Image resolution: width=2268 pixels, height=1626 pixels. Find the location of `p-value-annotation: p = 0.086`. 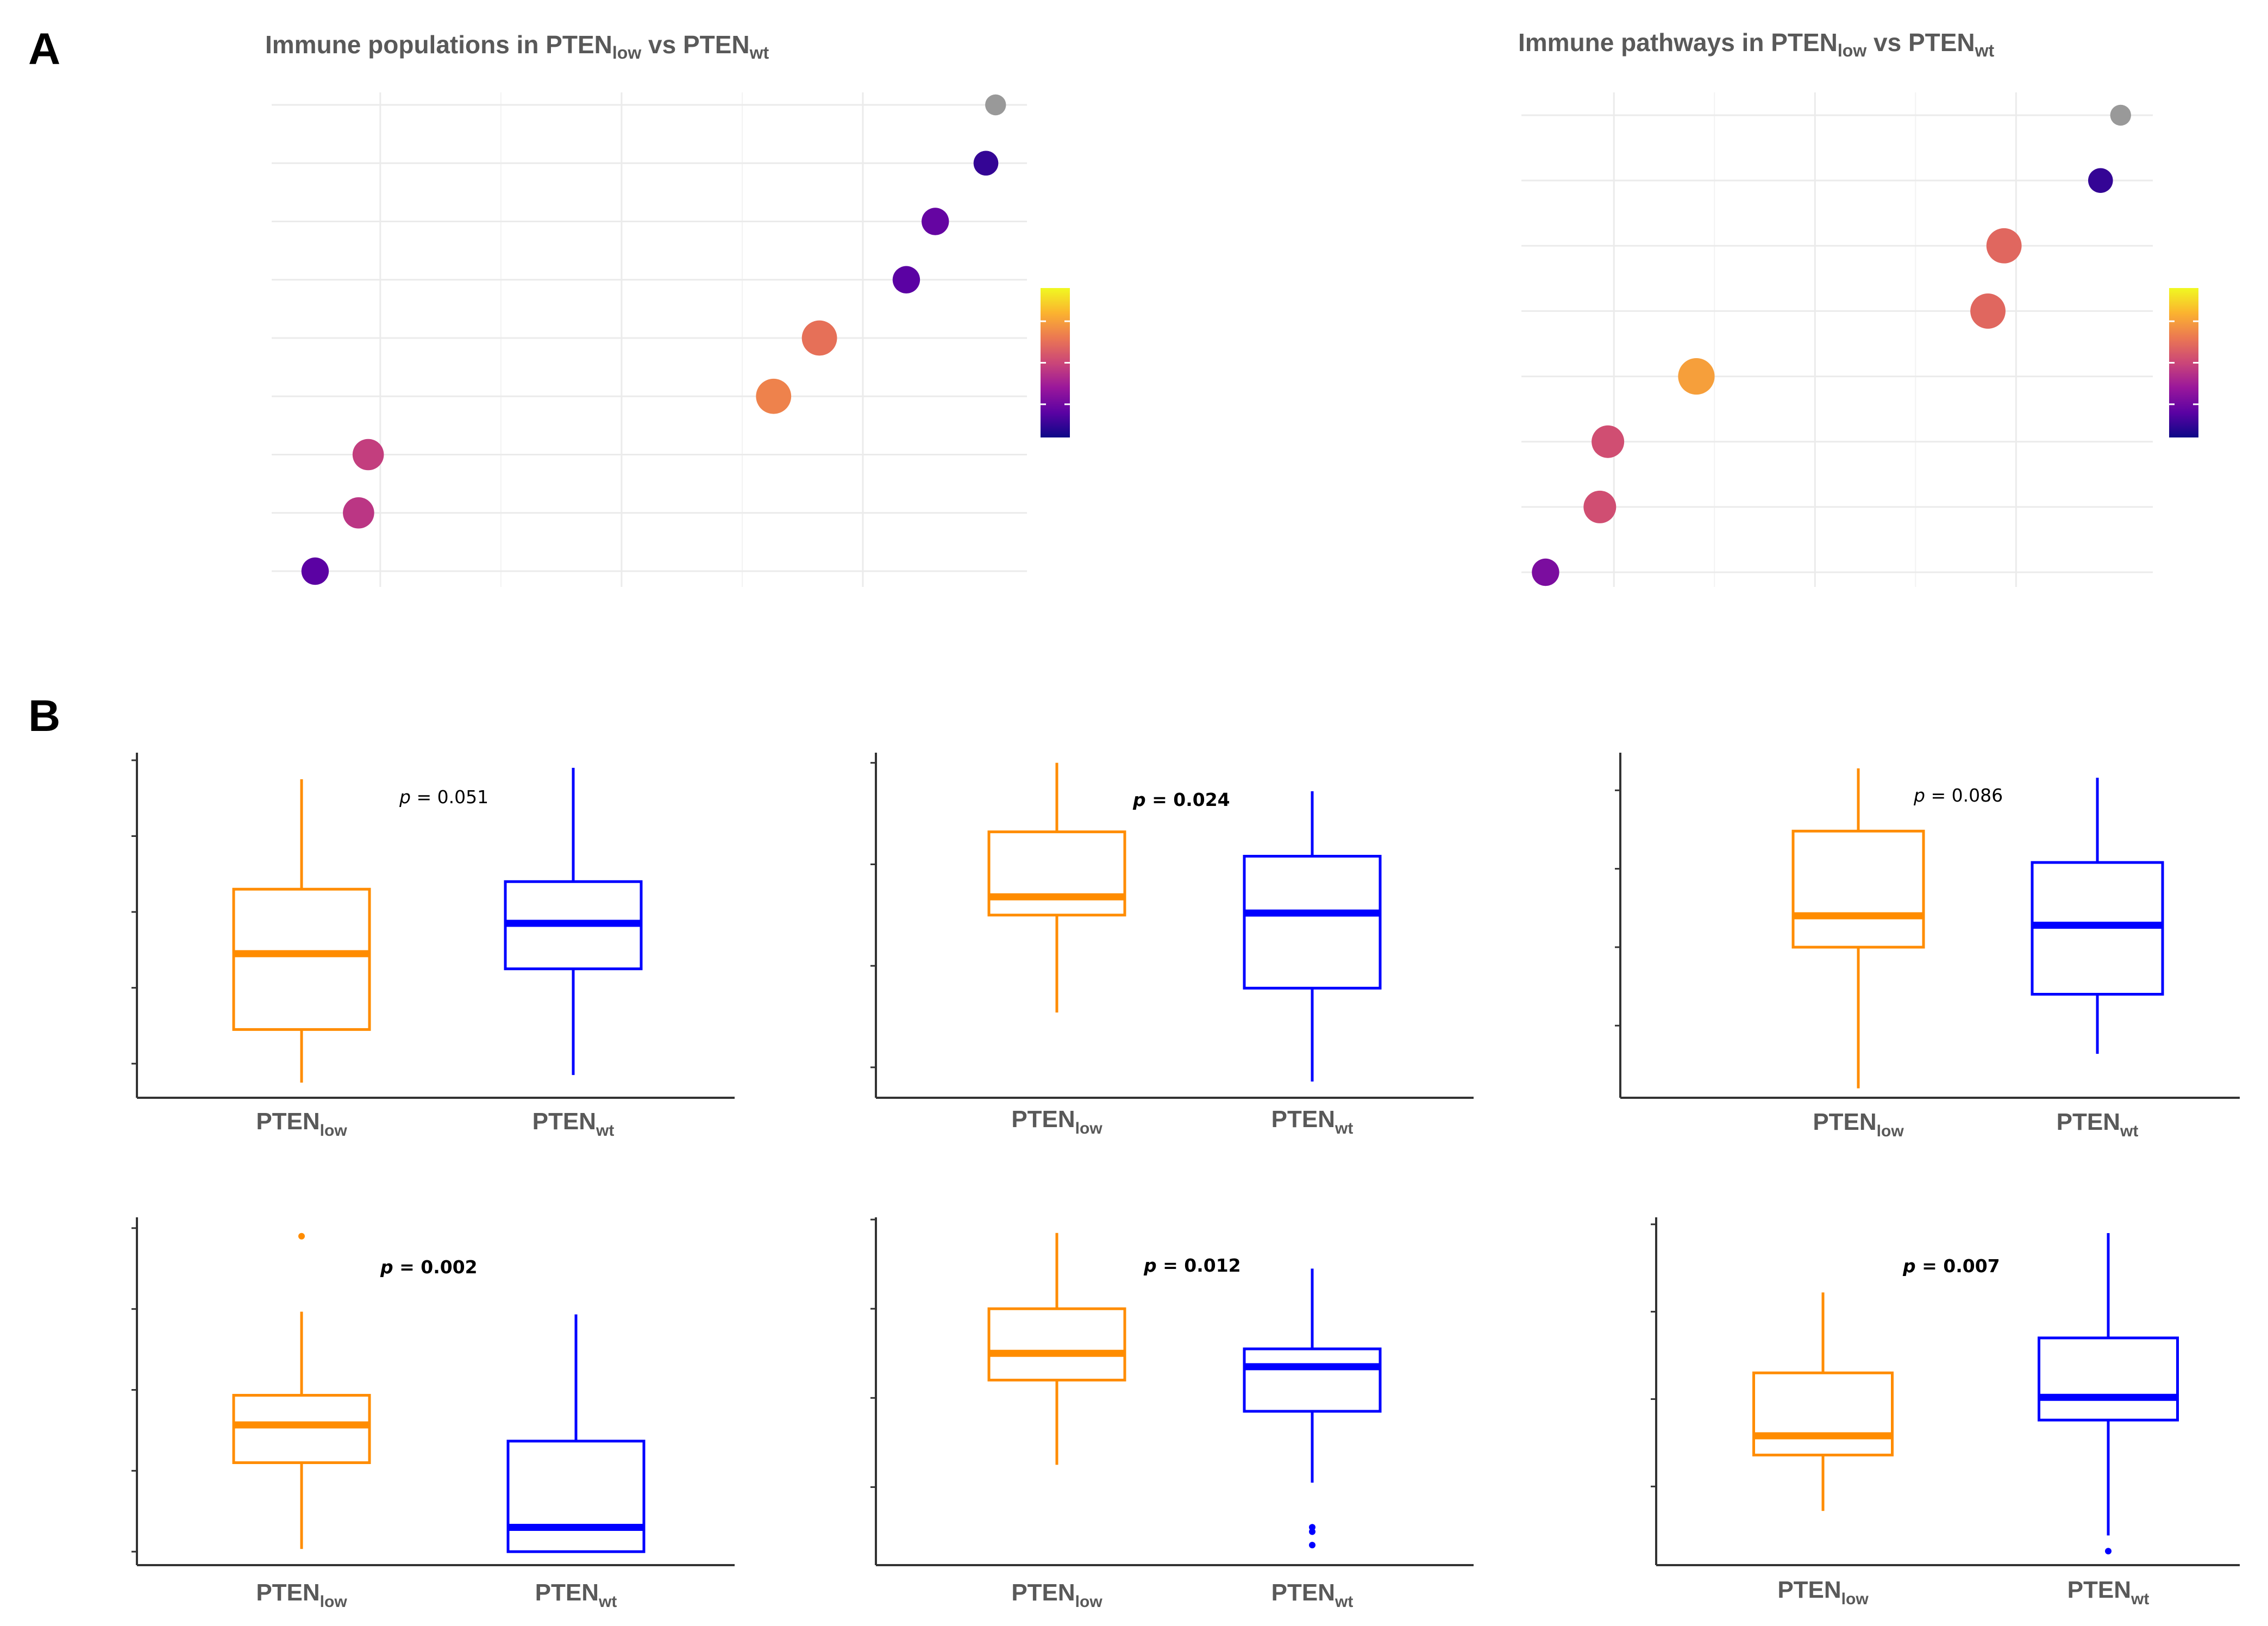

p-value-annotation: p = 0.086 is located at coordinates (1958, 795).